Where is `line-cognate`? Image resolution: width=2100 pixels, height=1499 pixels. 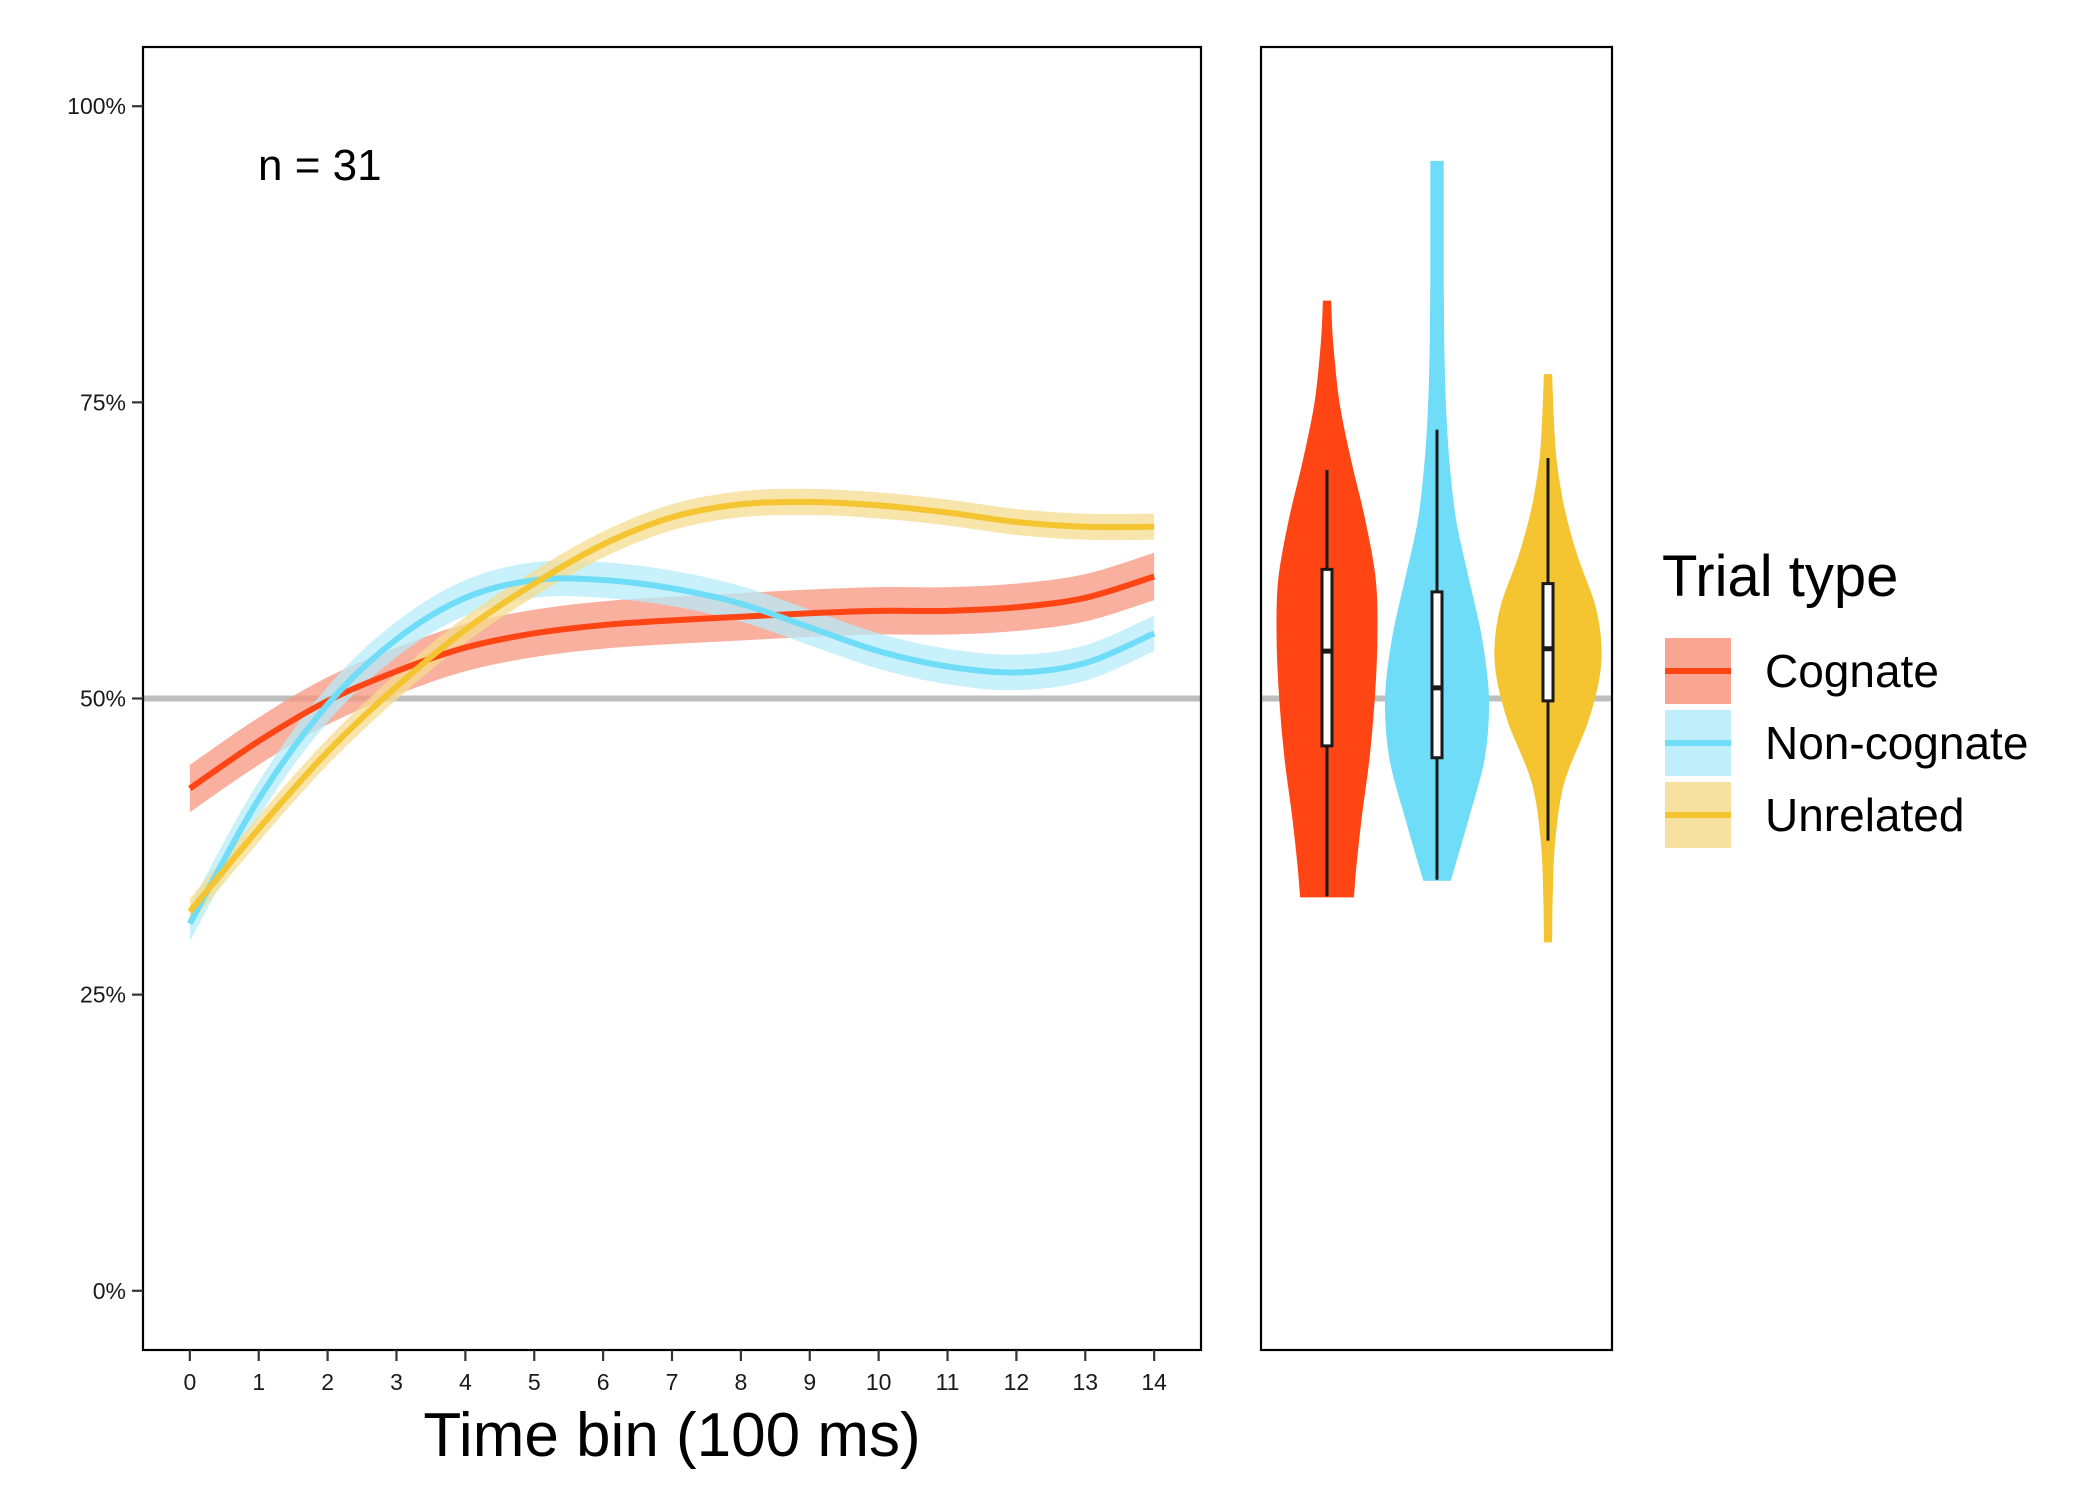 line-cognate is located at coordinates (672, 682).